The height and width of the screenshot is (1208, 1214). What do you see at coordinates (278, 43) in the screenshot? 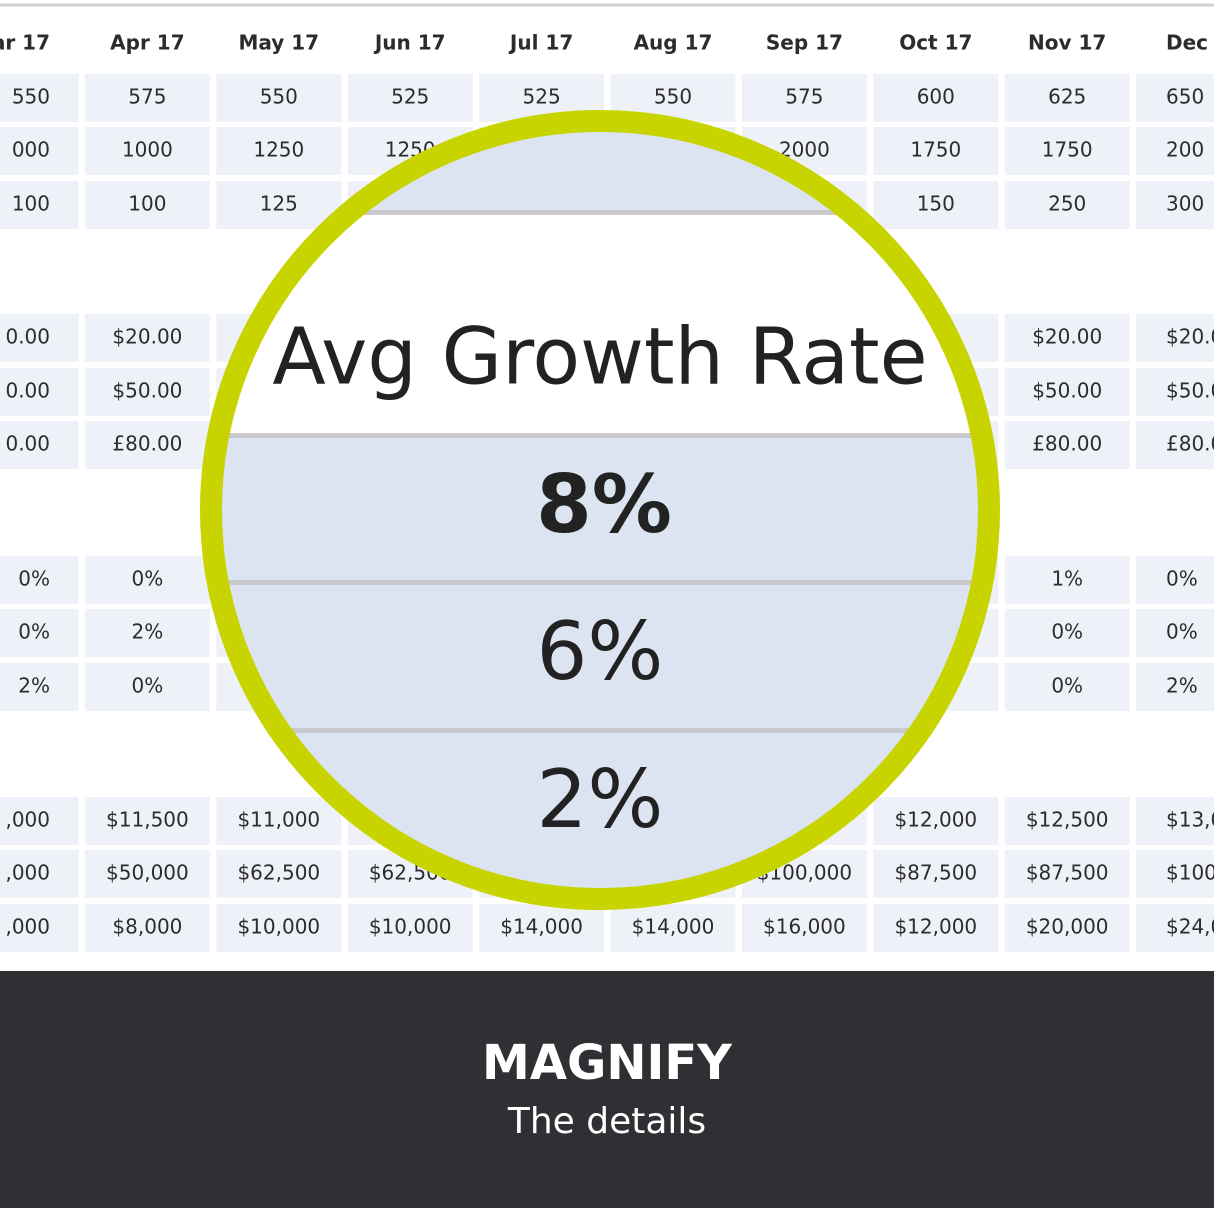
I see `column-header: May 17` at bounding box center [278, 43].